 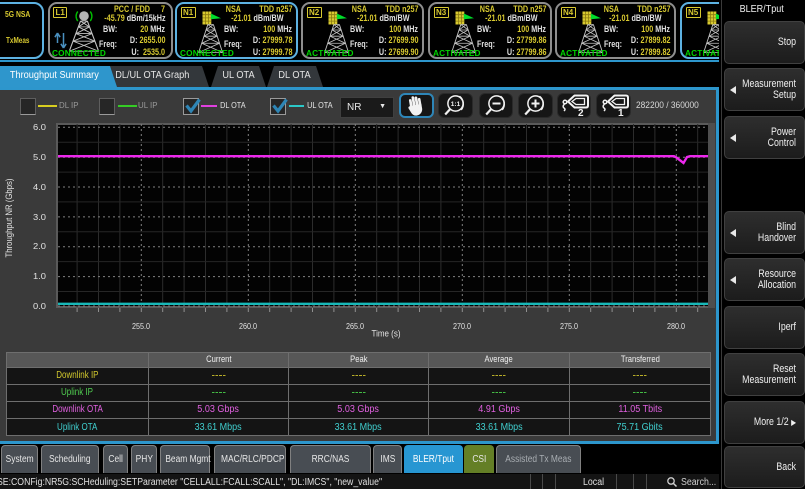 What do you see at coordinates (569, 326) in the screenshot?
I see `svg-text: 275.0` at bounding box center [569, 326].